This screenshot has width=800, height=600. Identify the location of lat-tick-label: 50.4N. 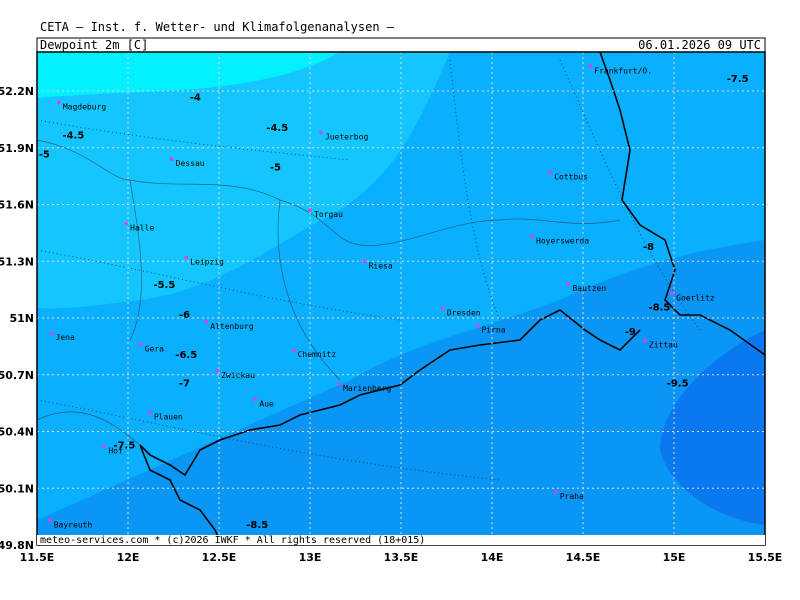
(17, 432).